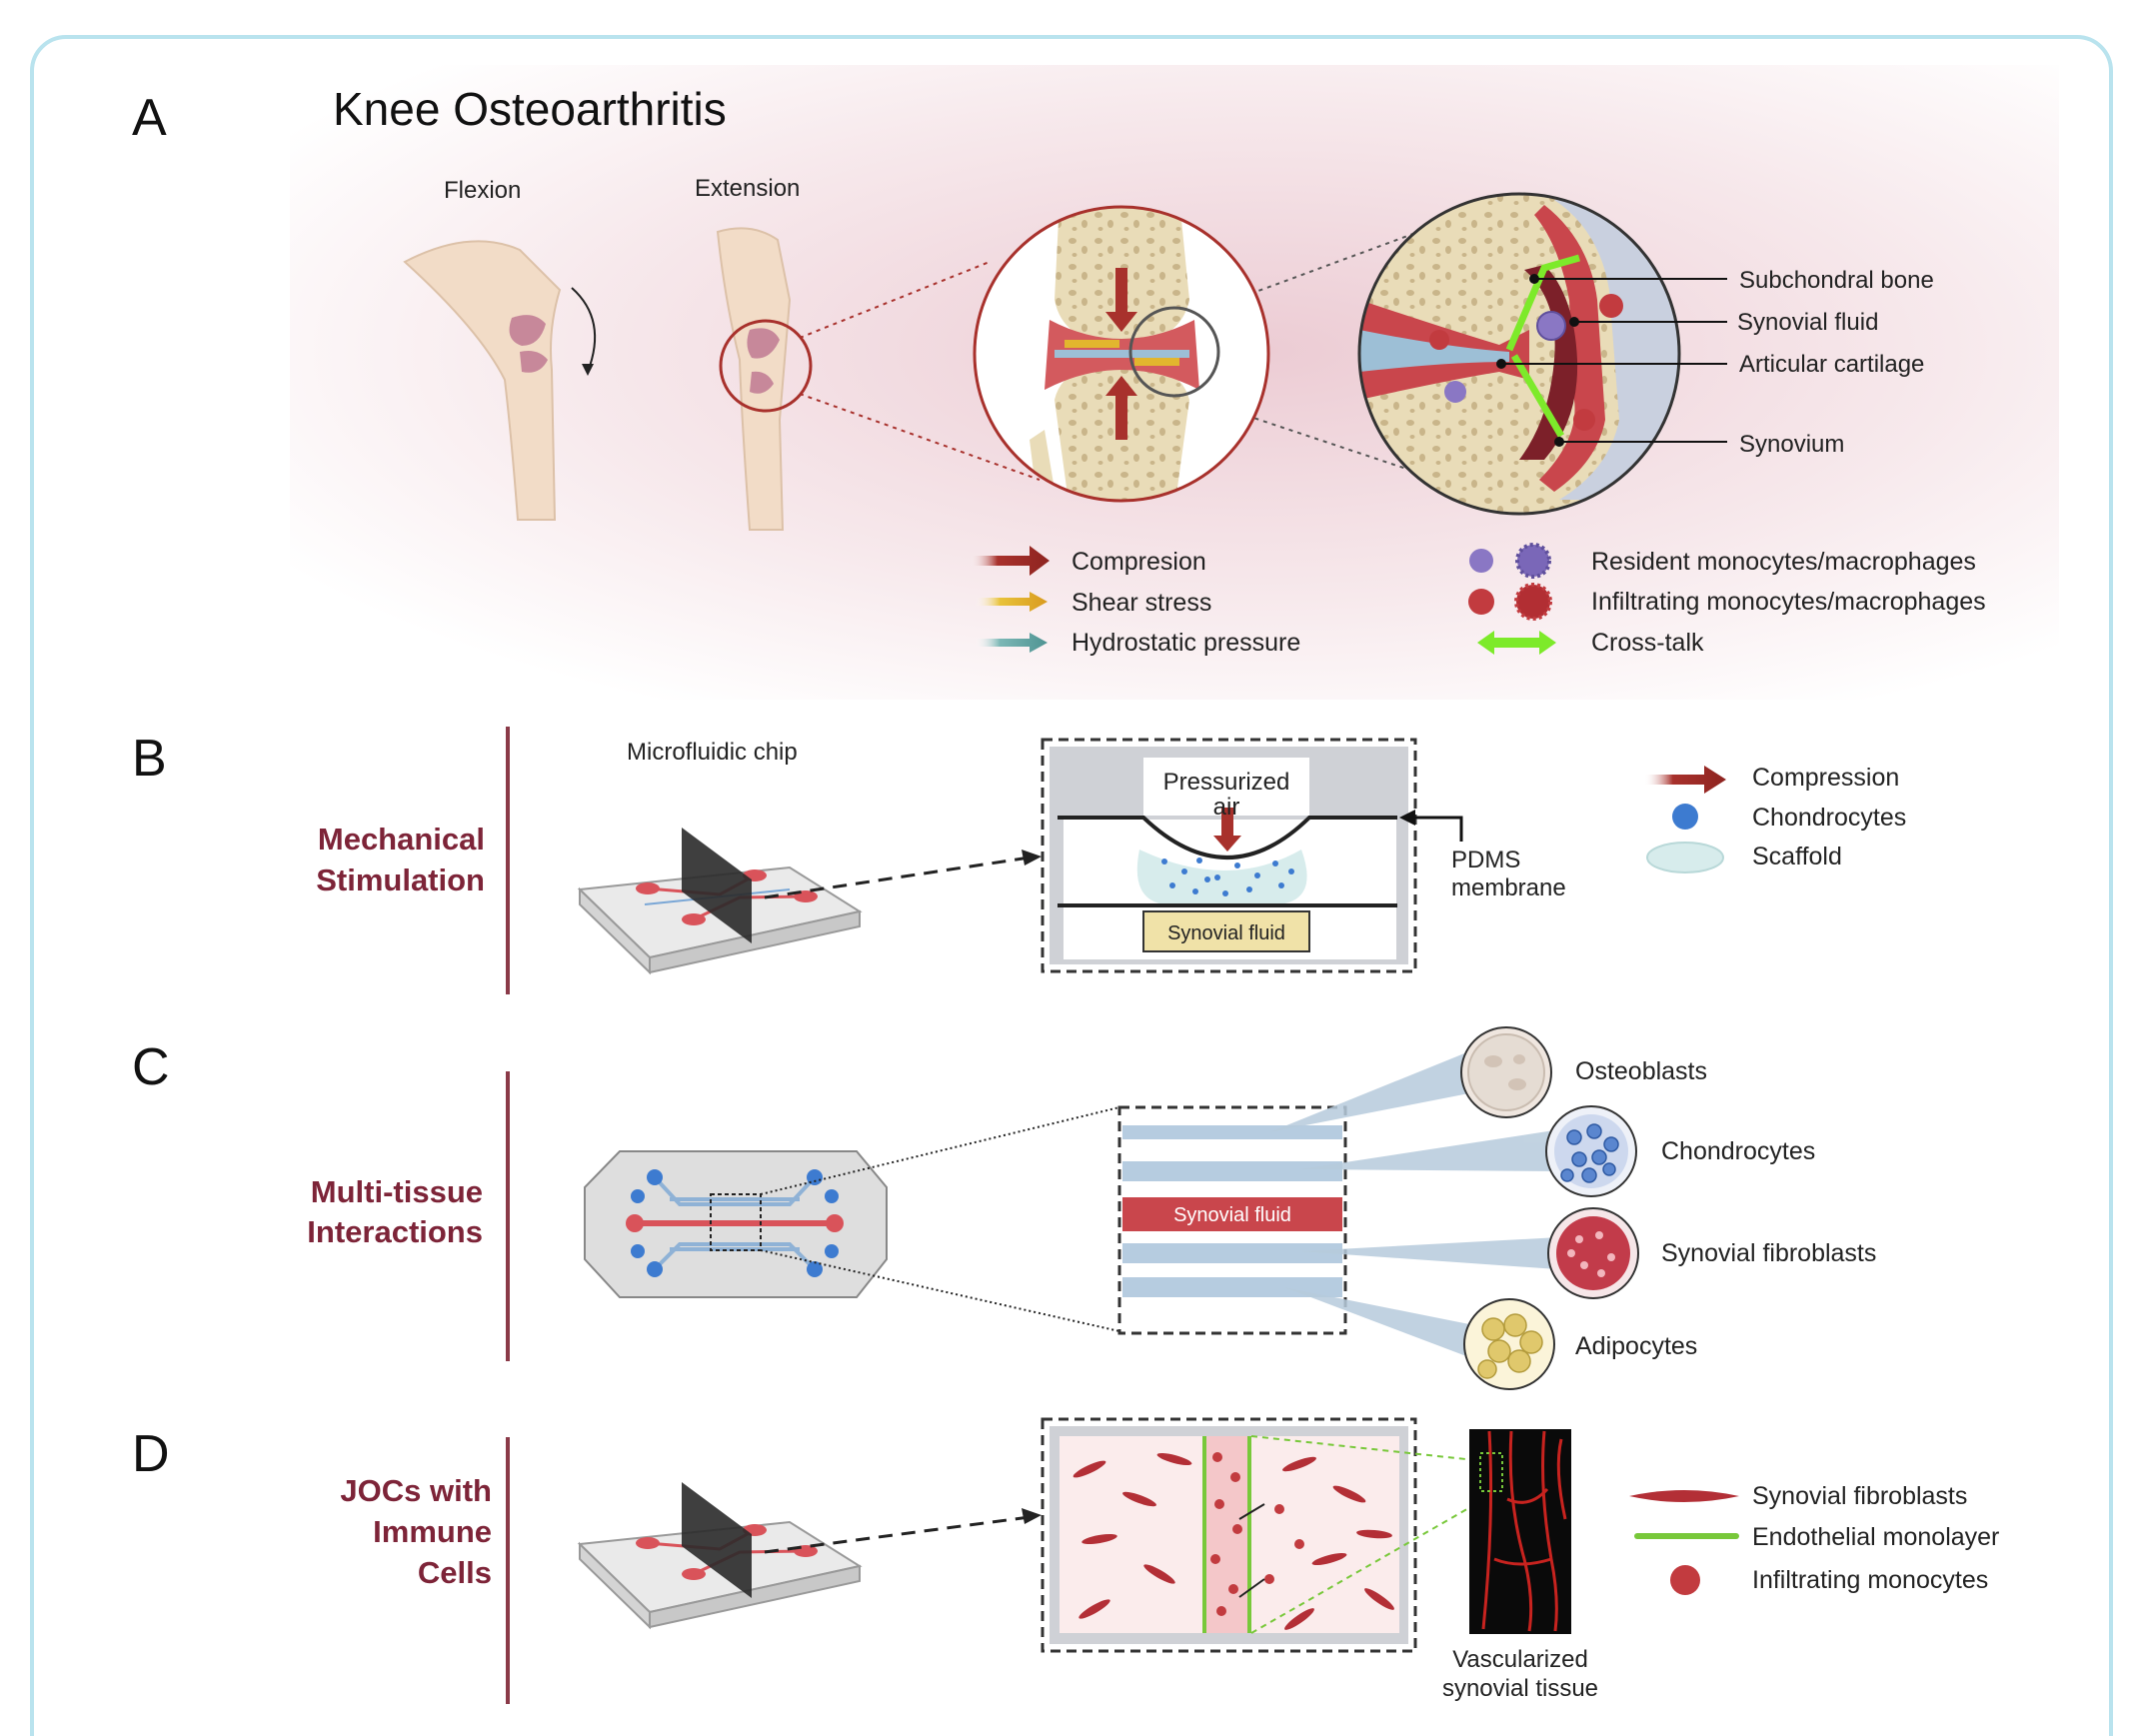 The image size is (2138, 1736). I want to click on panel-b-section-line-1: Mechanical, so click(401, 839).